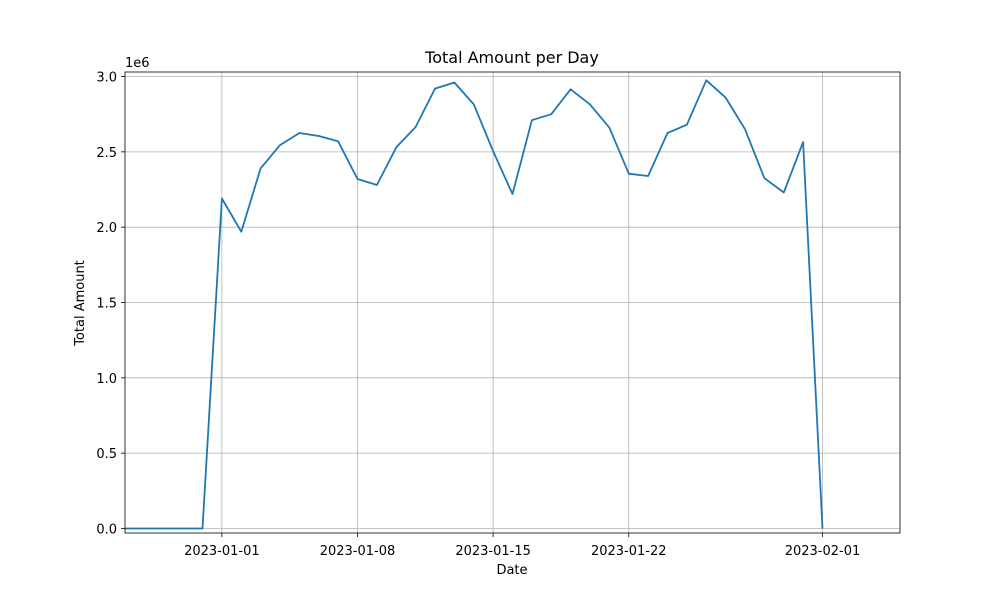 This screenshot has height=600, width=1000. What do you see at coordinates (823, 551) in the screenshot?
I see `x-tick-label: 2023-02-01` at bounding box center [823, 551].